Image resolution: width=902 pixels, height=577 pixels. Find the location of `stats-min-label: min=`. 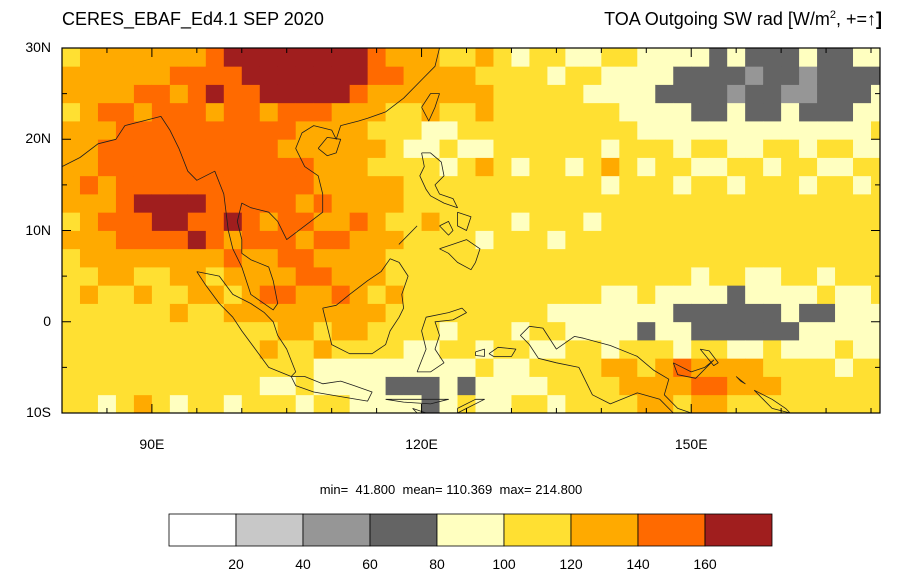

stats-min-label: min= is located at coordinates (334, 489).